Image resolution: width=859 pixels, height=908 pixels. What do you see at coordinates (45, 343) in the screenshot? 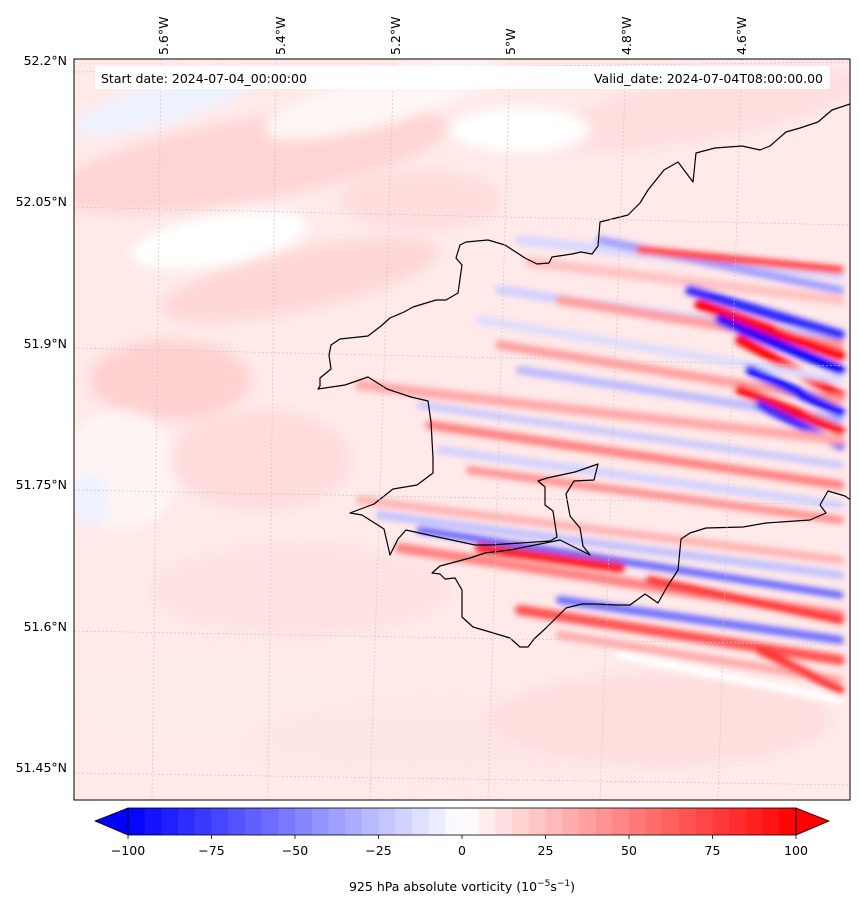
I see `lat-tick-label: 51.9°N` at bounding box center [45, 343].